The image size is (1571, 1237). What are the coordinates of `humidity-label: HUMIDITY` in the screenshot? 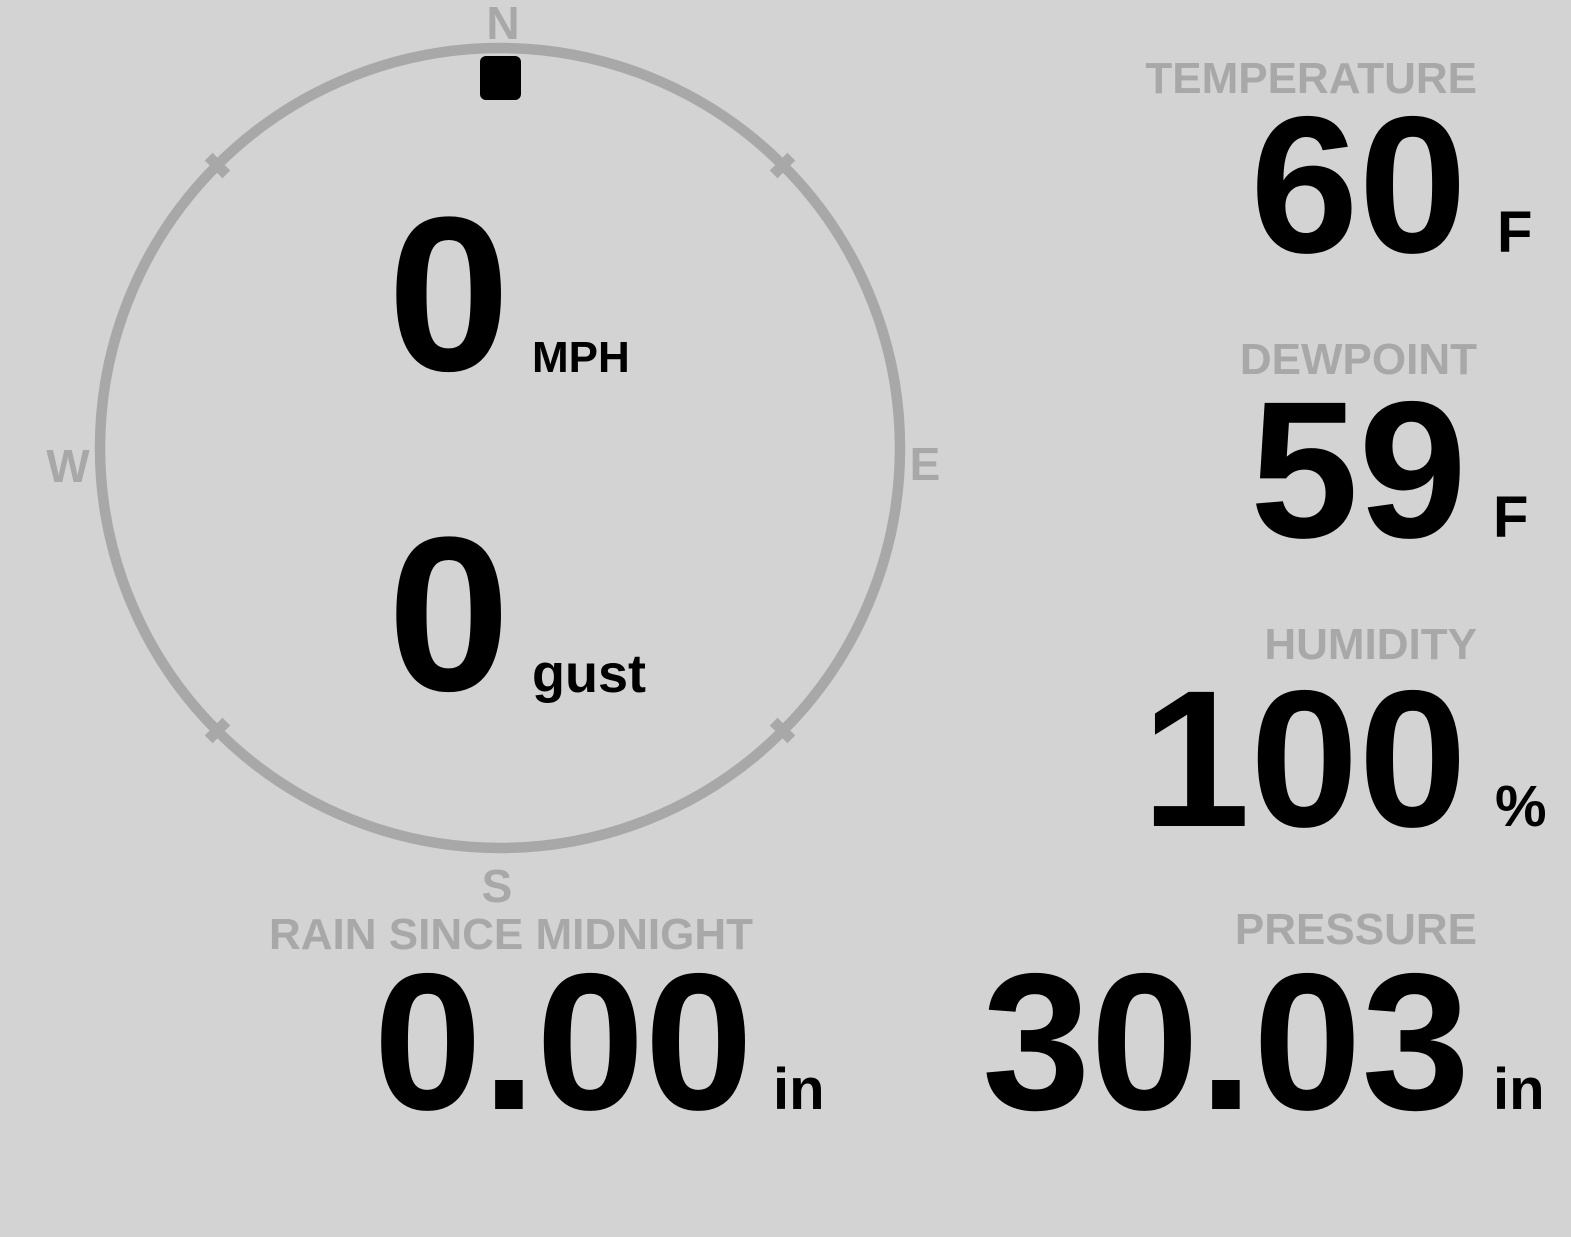 It's located at (1370, 644).